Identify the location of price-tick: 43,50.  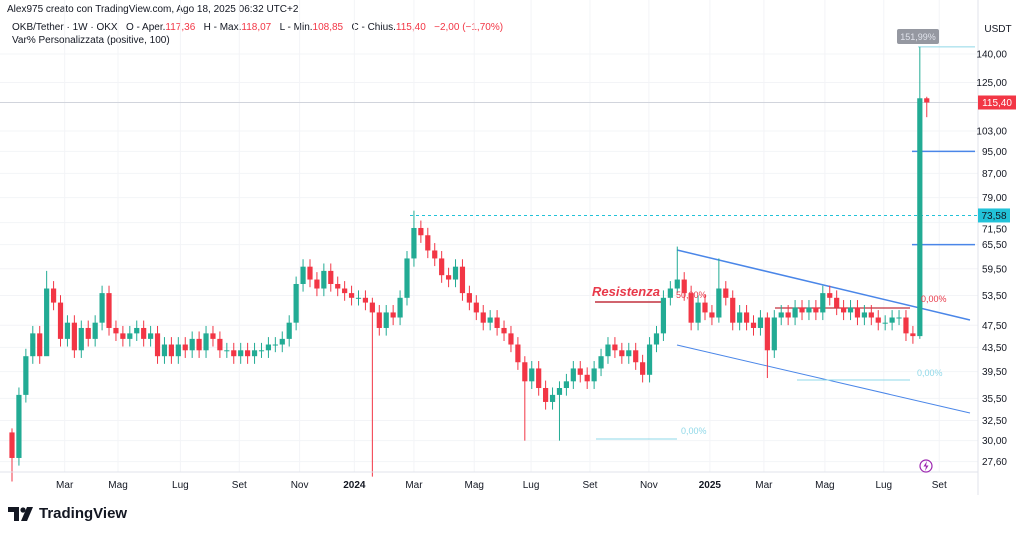
(994, 348).